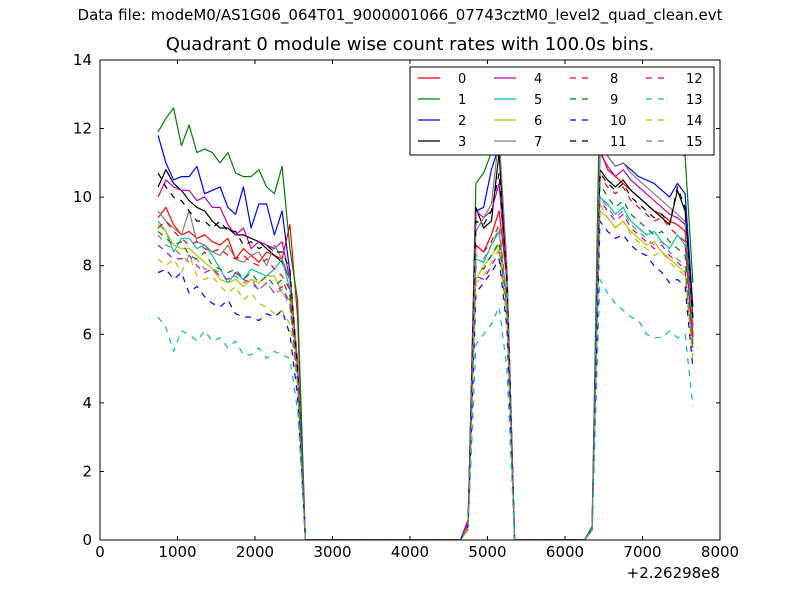  Describe the element at coordinates (177, 552) in the screenshot. I see `x-tick-label: 1000` at that location.